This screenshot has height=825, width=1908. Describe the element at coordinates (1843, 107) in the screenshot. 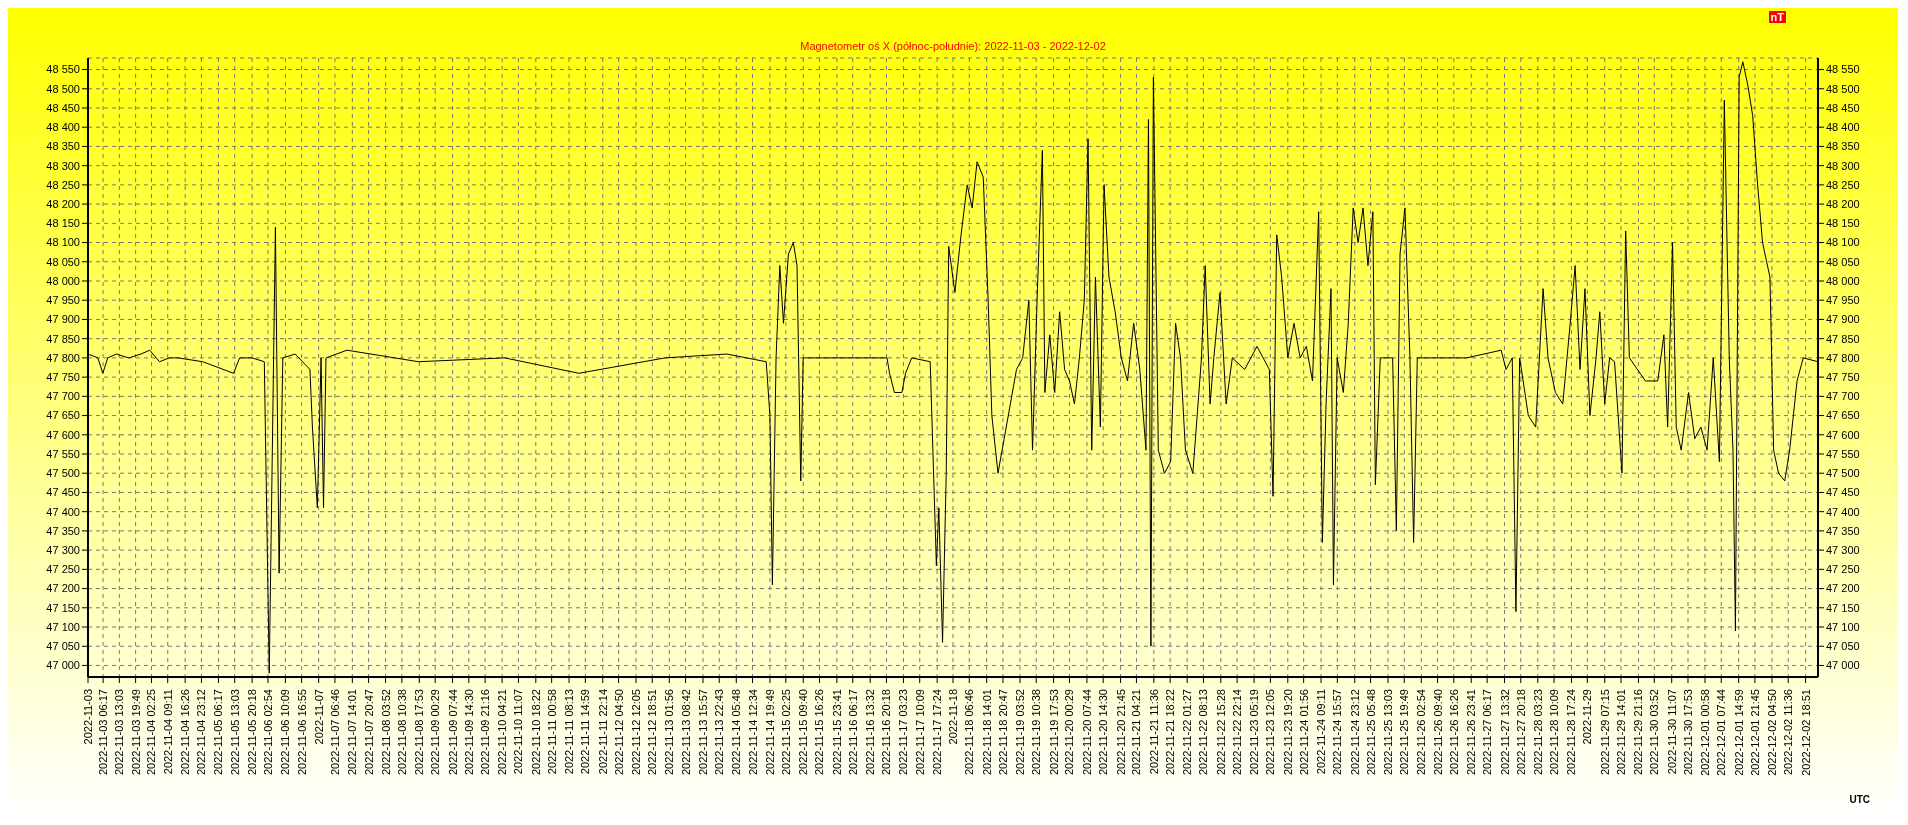

I see `y2-tick-label: 48 450` at that location.